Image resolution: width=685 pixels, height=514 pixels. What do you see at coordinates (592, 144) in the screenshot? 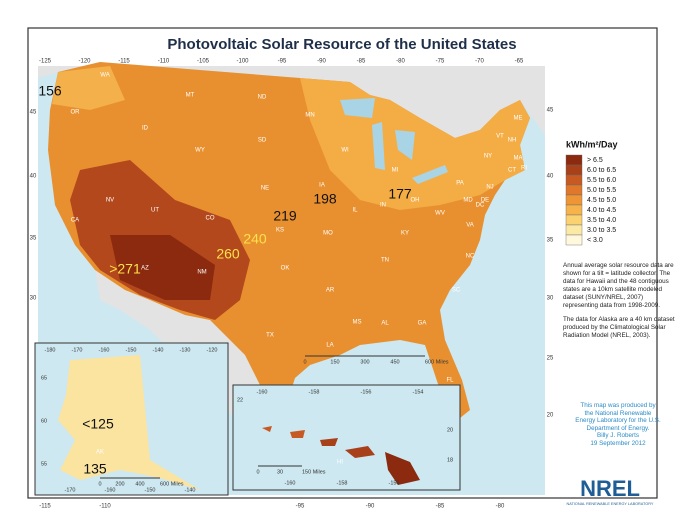
I see `legend-title: kWh/m²/Day` at bounding box center [592, 144].